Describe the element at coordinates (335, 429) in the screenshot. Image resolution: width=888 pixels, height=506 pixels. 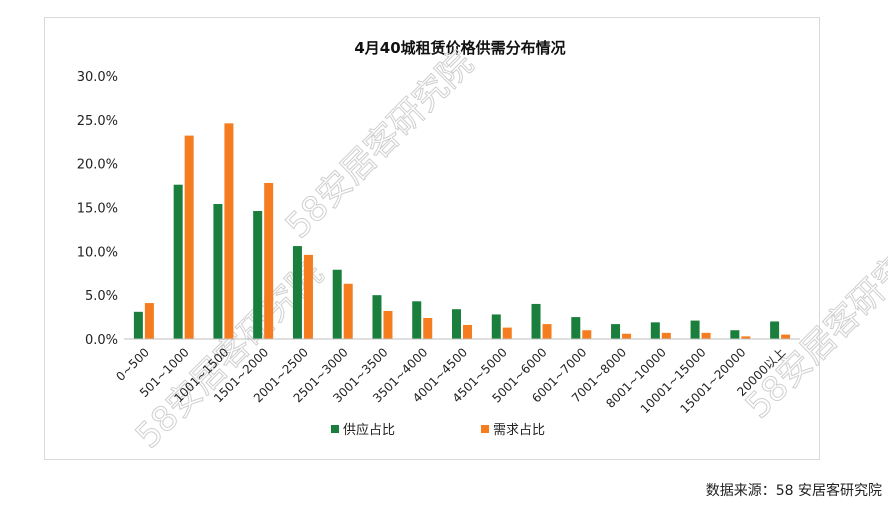
I see `legend-swatch-supply` at that location.